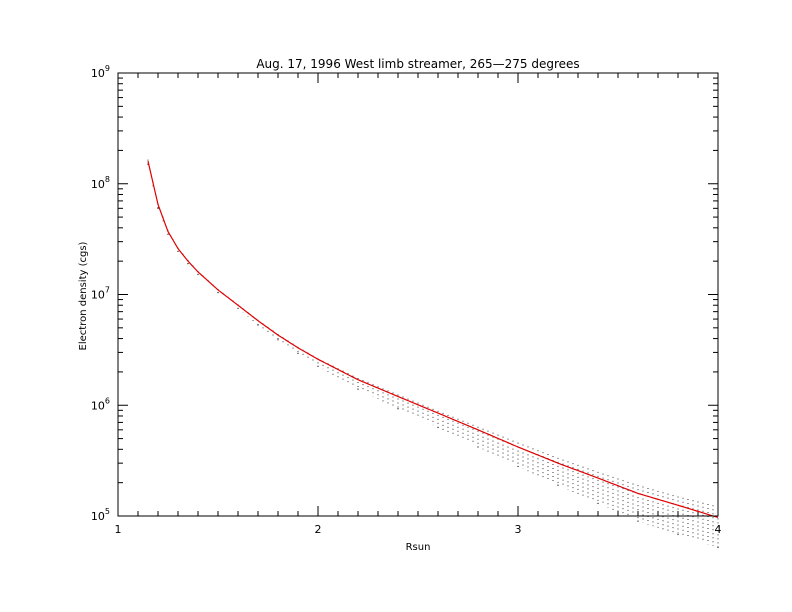 Image resolution: width=792 pixels, height=612 pixels. I want to click on y-tick-label: 10⁹, so click(100, 72).